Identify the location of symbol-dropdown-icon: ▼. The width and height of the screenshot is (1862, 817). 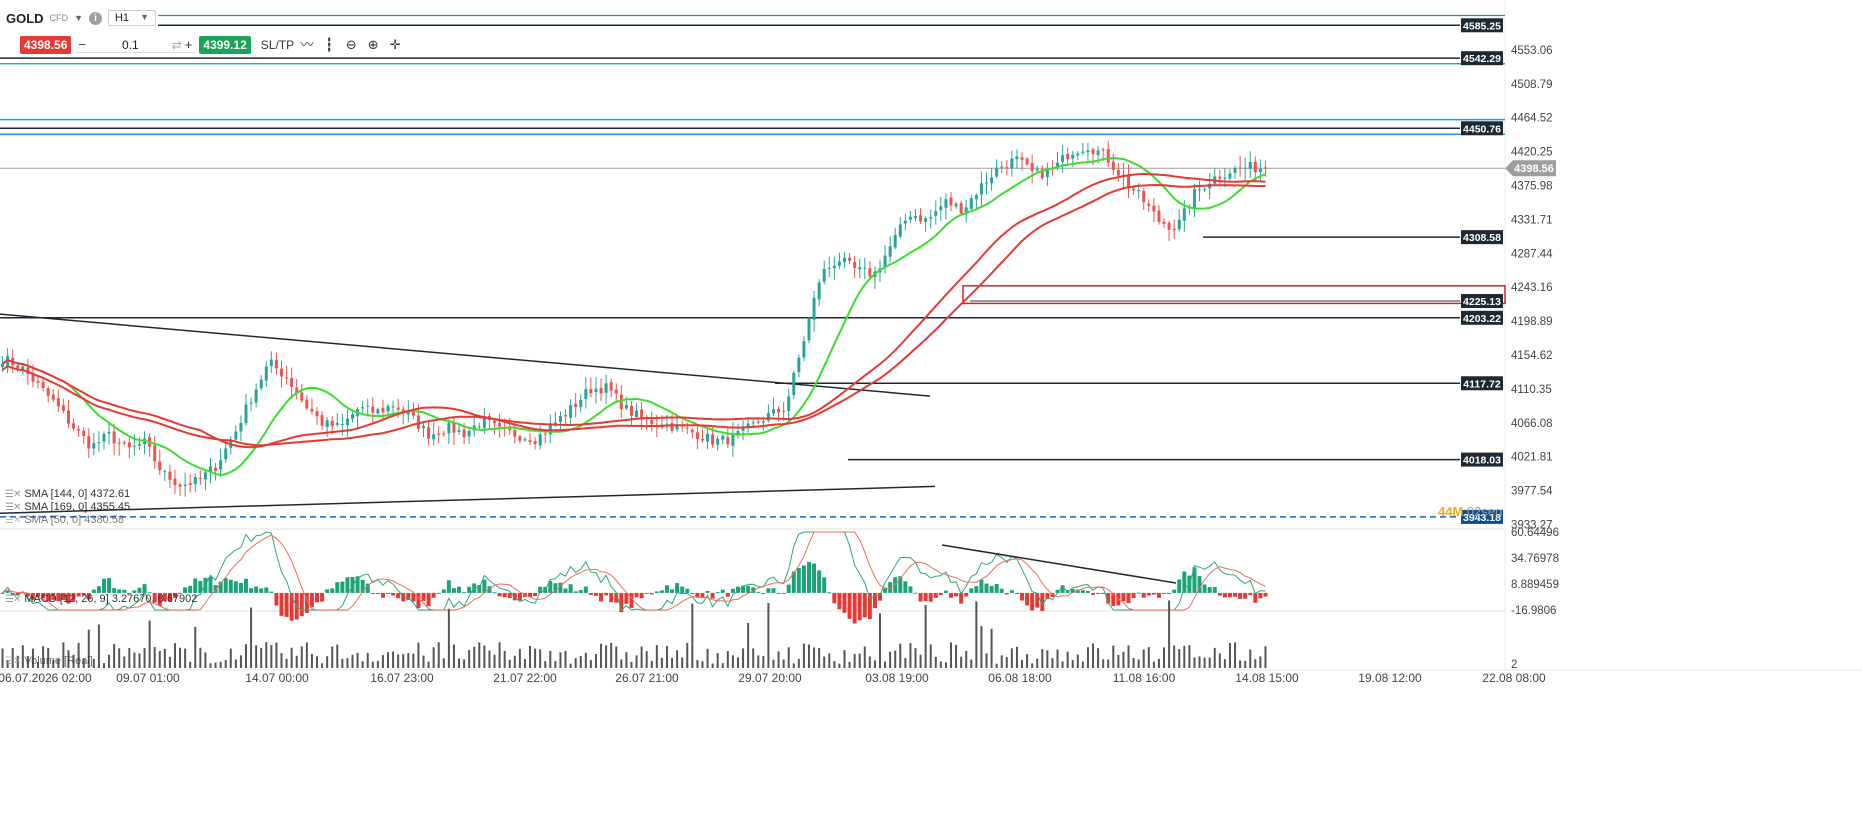
(78, 18).